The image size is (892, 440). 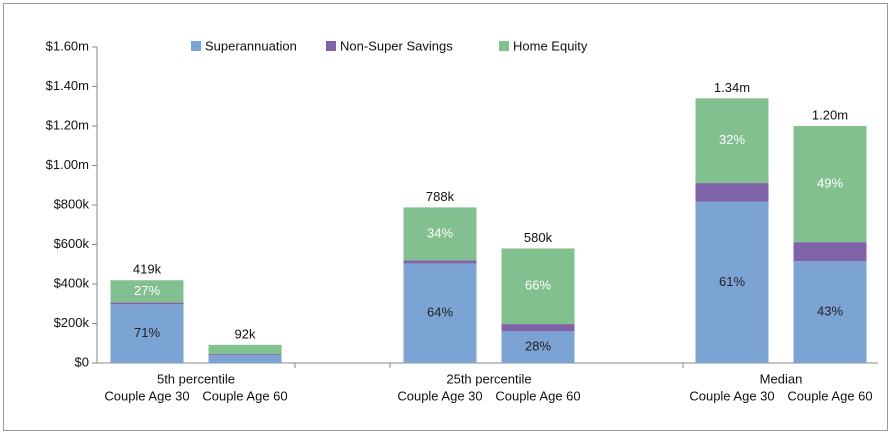 I want to click on y-tick-label: $1.20m, so click(x=67, y=124).